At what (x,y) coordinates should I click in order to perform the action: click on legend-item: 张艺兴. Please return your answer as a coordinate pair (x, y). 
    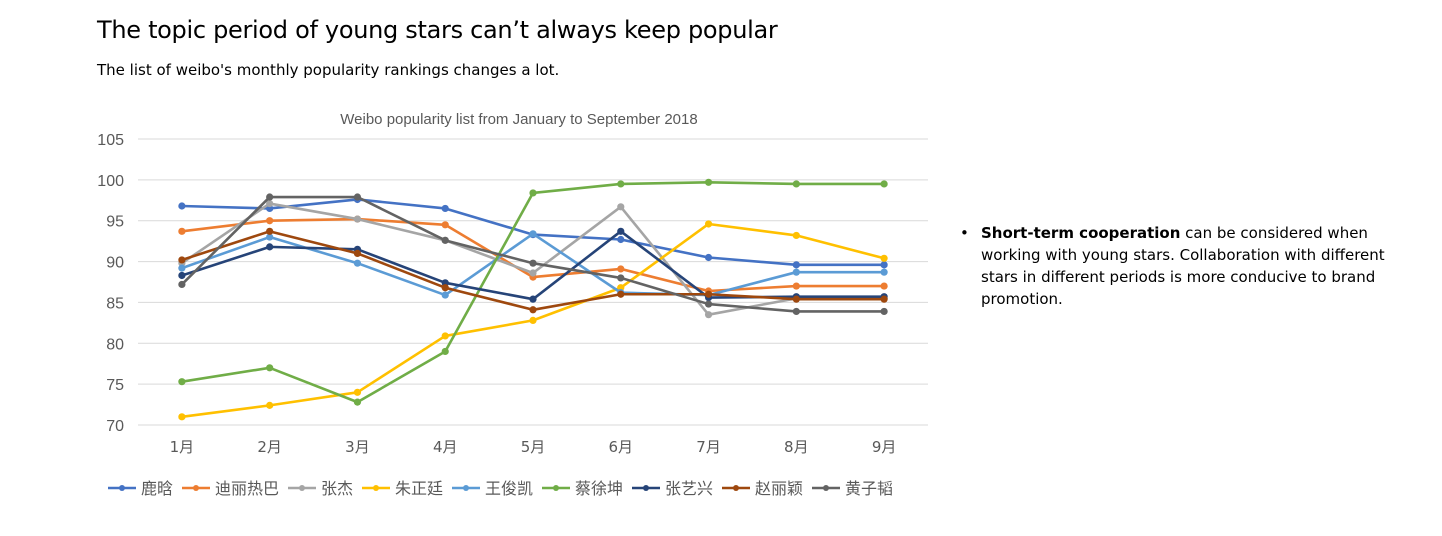
    Looking at the image, I should click on (672, 488).